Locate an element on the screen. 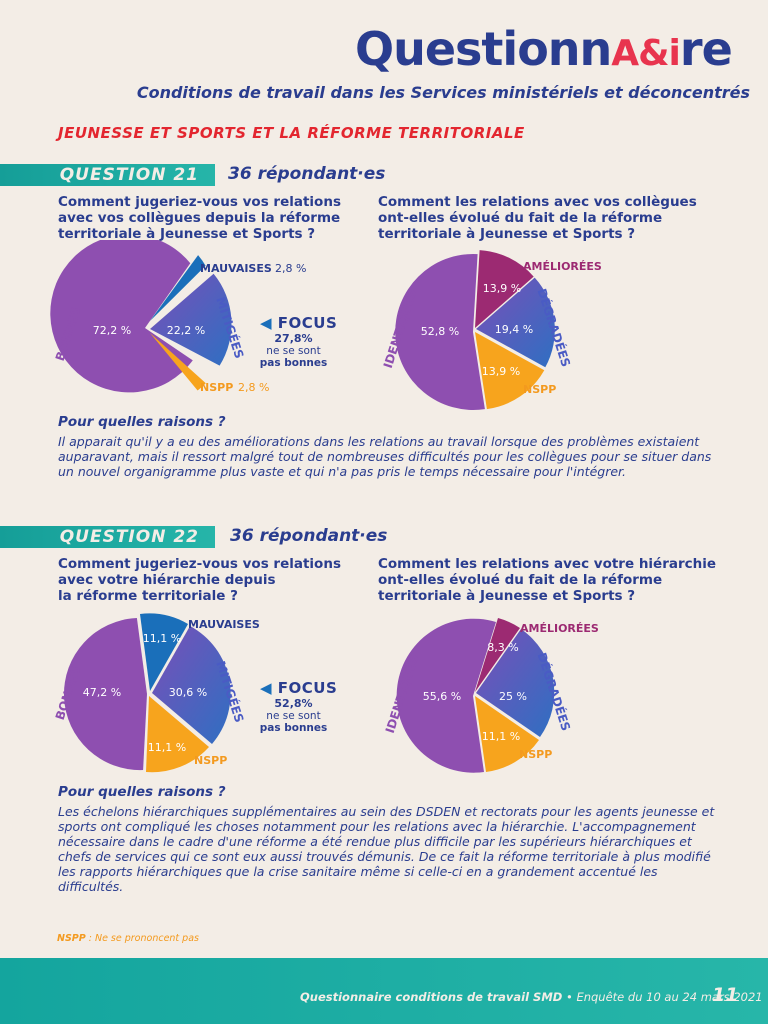  q21-focus: ◀ FOCUS 27,8% ne se sont pas bonnes is located at coordinates (293, 341).